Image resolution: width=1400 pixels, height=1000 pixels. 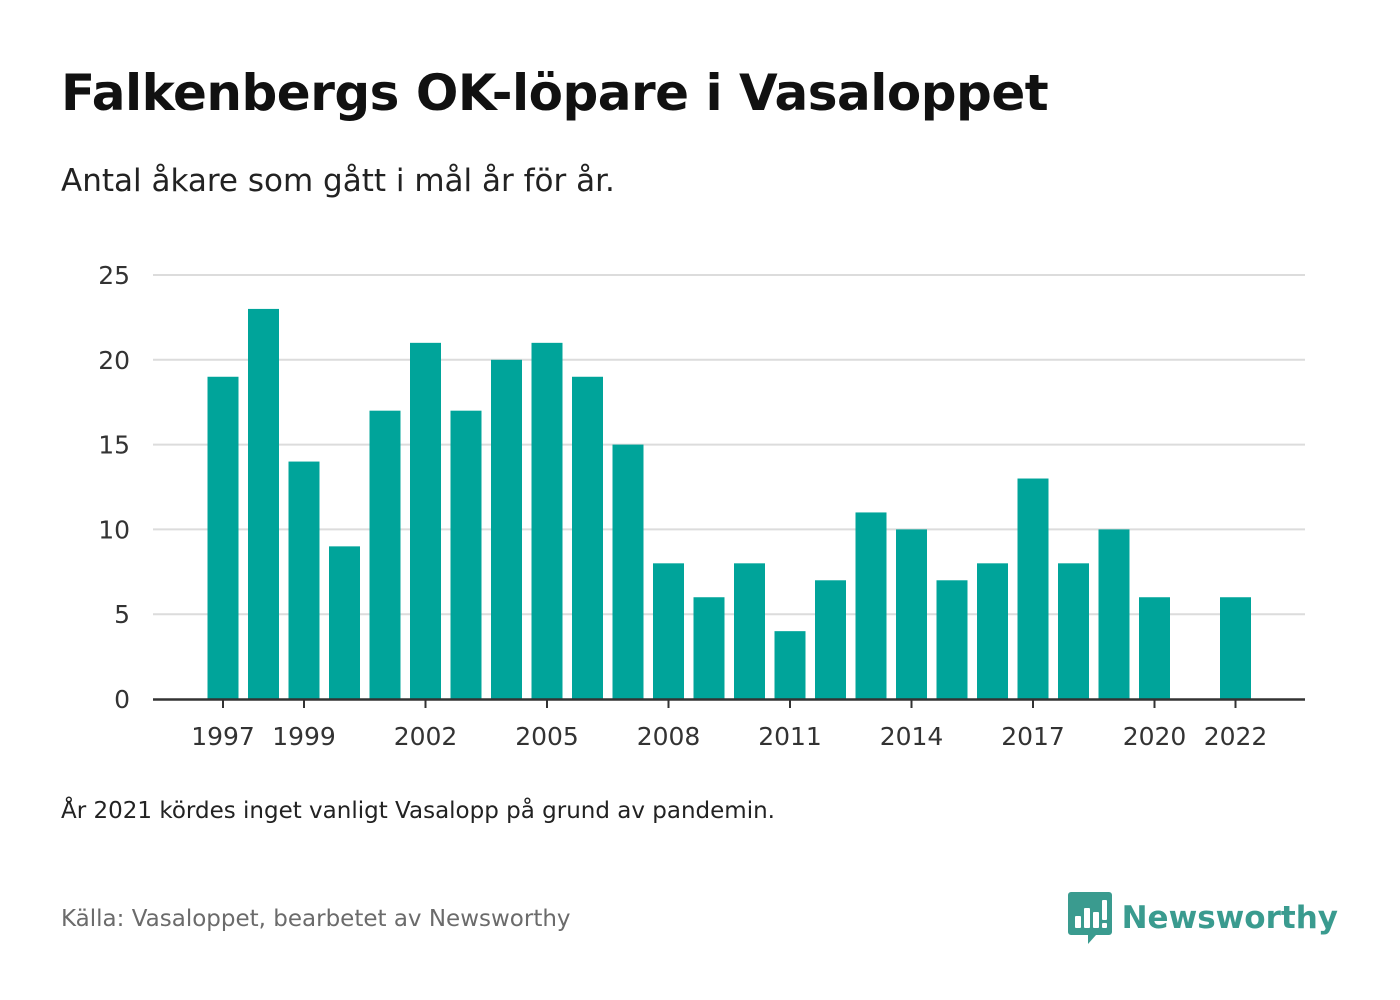 What do you see at coordinates (304, 580) in the screenshot?
I see `bar-1999` at bounding box center [304, 580].